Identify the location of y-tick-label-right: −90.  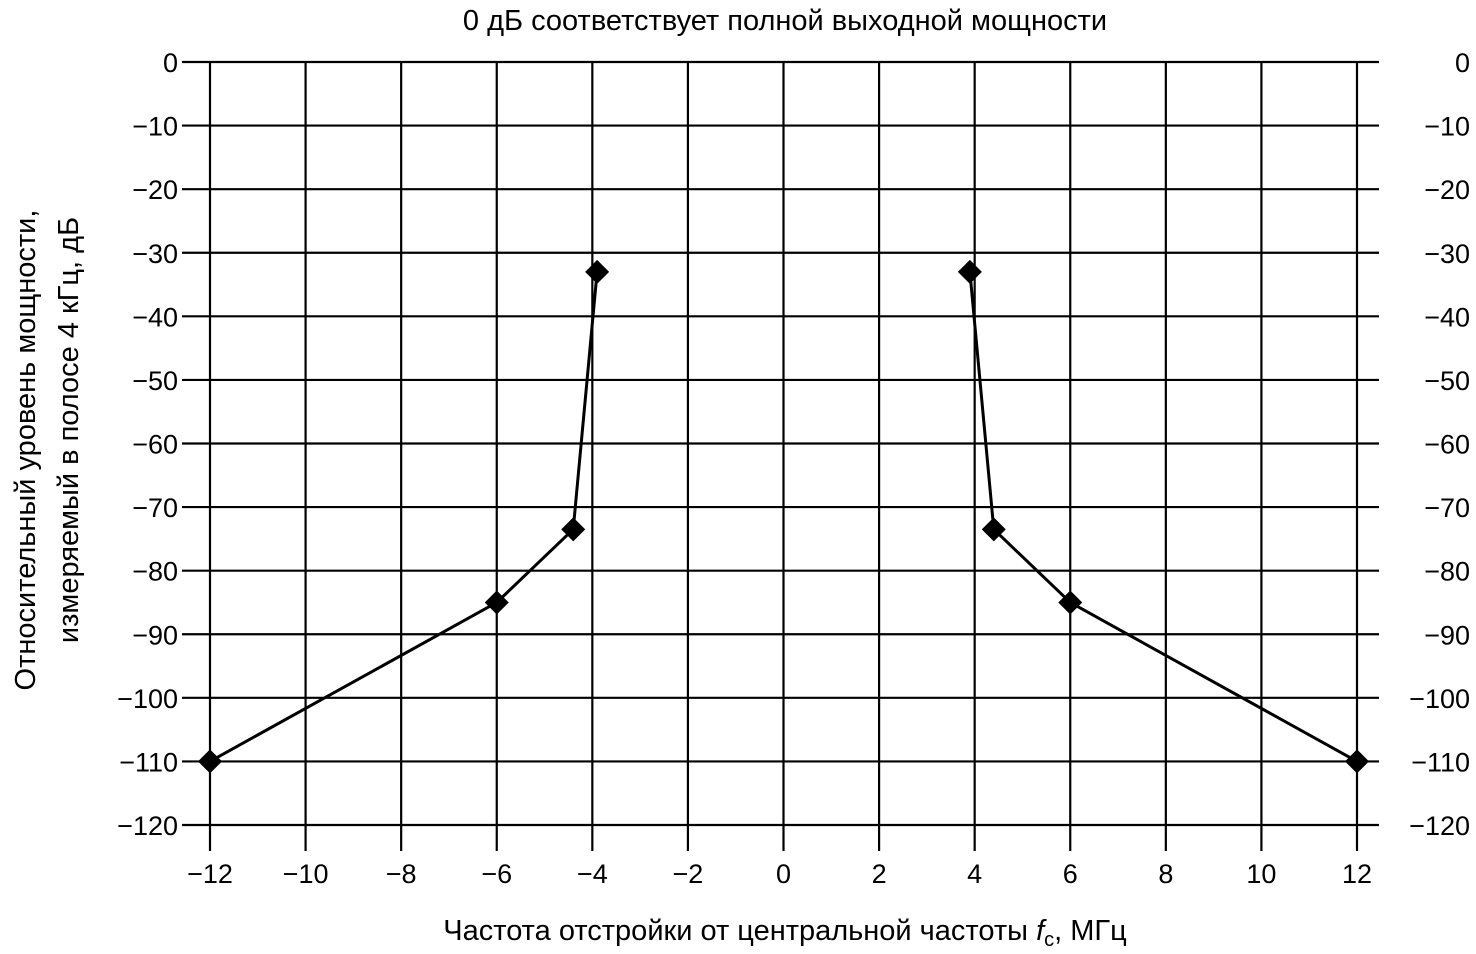
(1447, 635).